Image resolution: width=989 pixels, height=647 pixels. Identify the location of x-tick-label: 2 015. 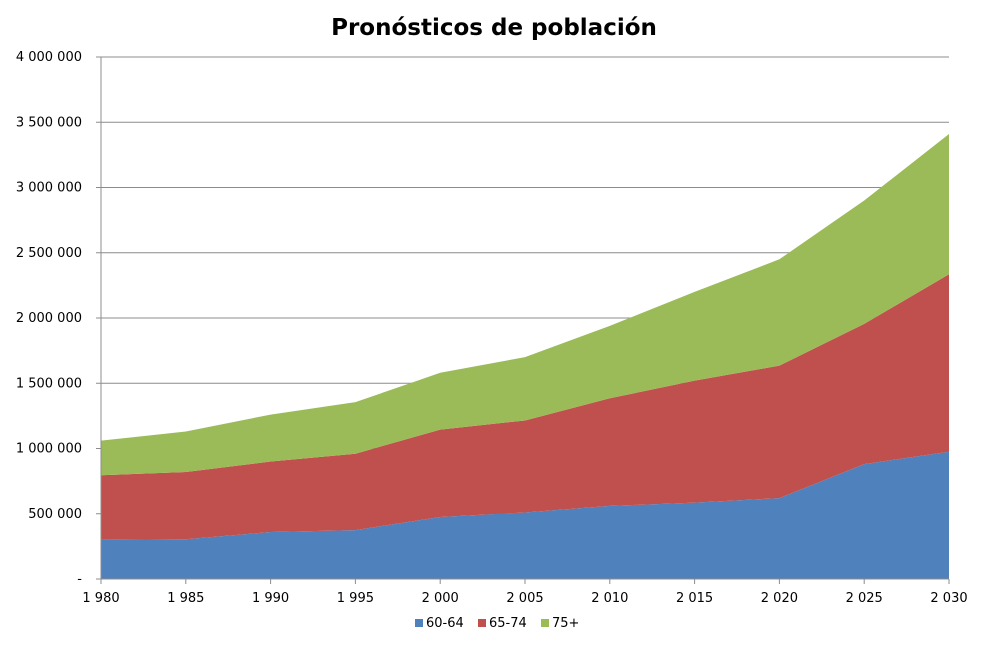
(694, 598).